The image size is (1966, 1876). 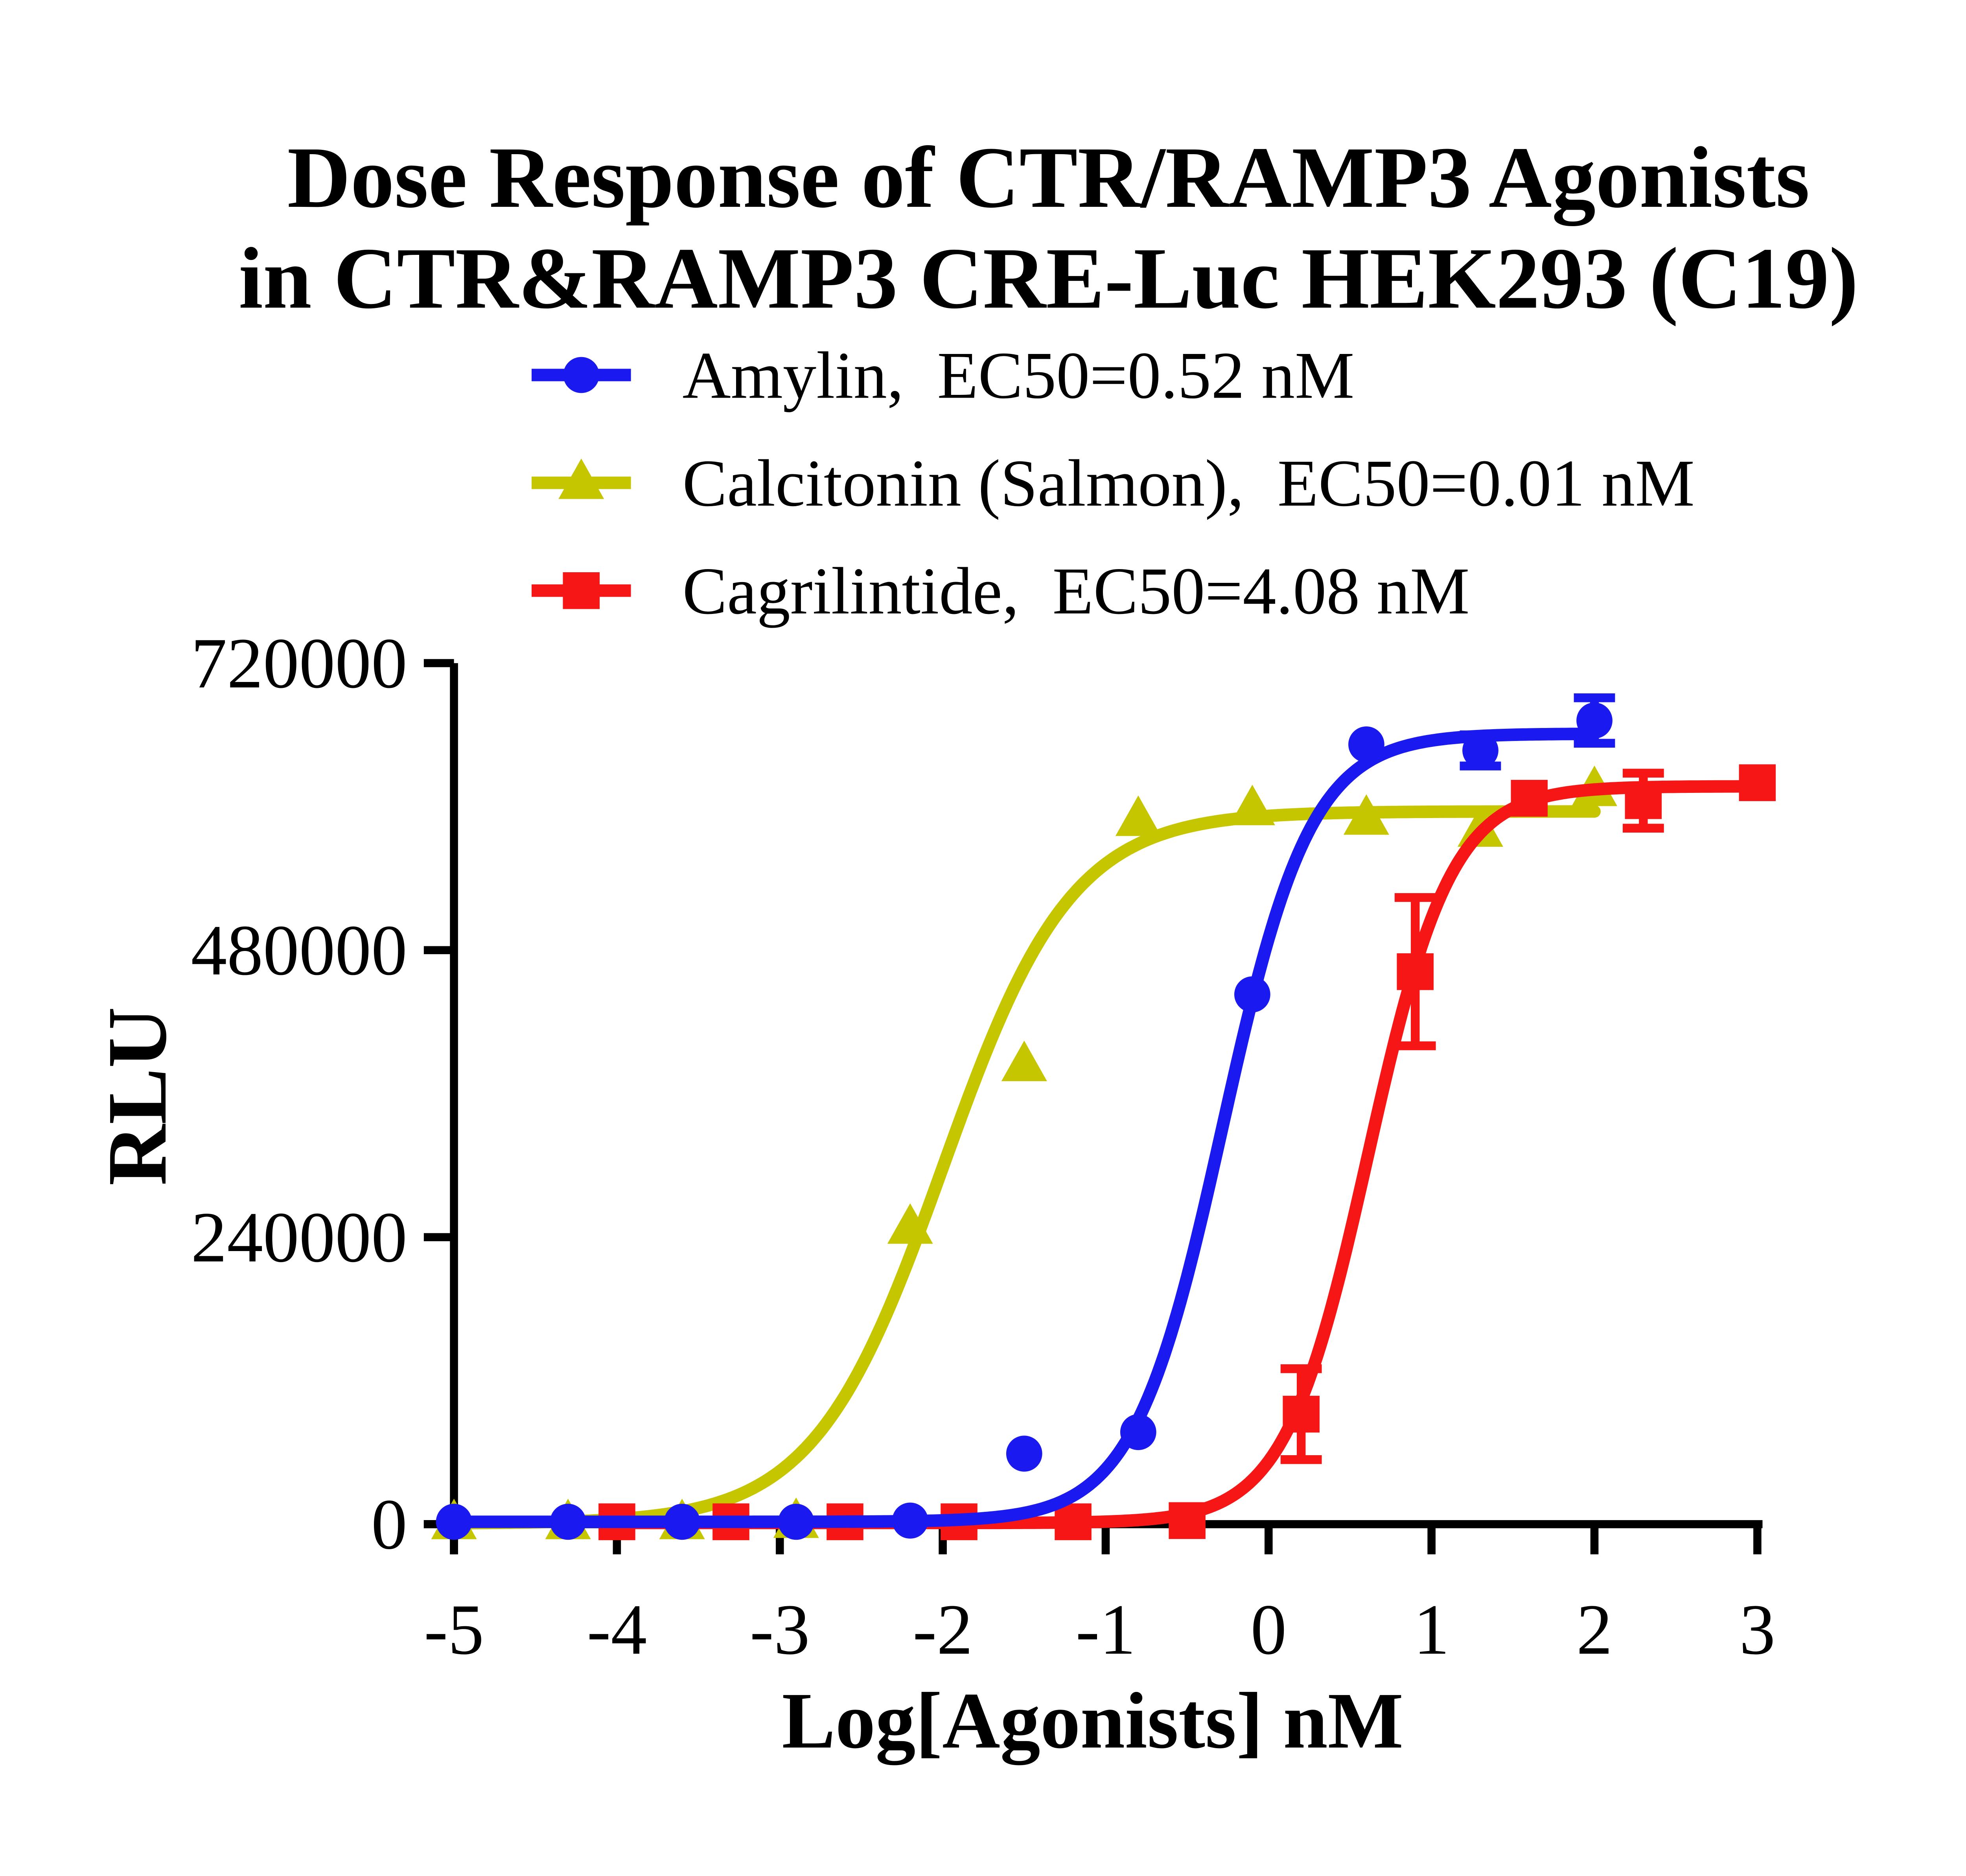 What do you see at coordinates (299, 950) in the screenshot?
I see `y-tick-label: 480000` at bounding box center [299, 950].